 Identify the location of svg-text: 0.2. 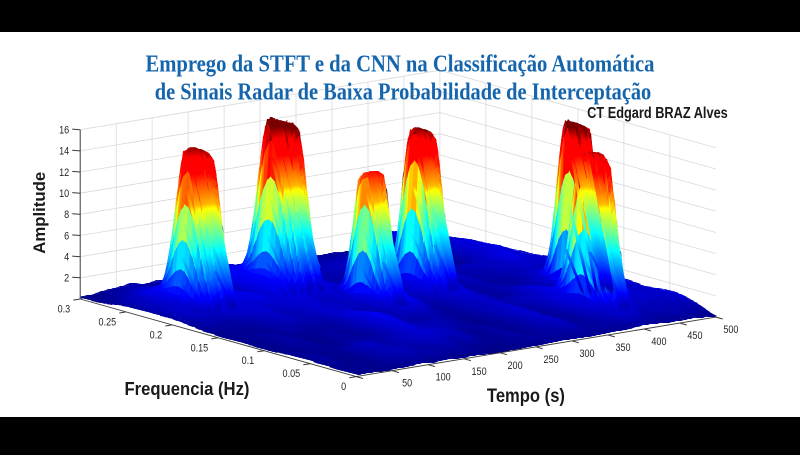
(156, 336).